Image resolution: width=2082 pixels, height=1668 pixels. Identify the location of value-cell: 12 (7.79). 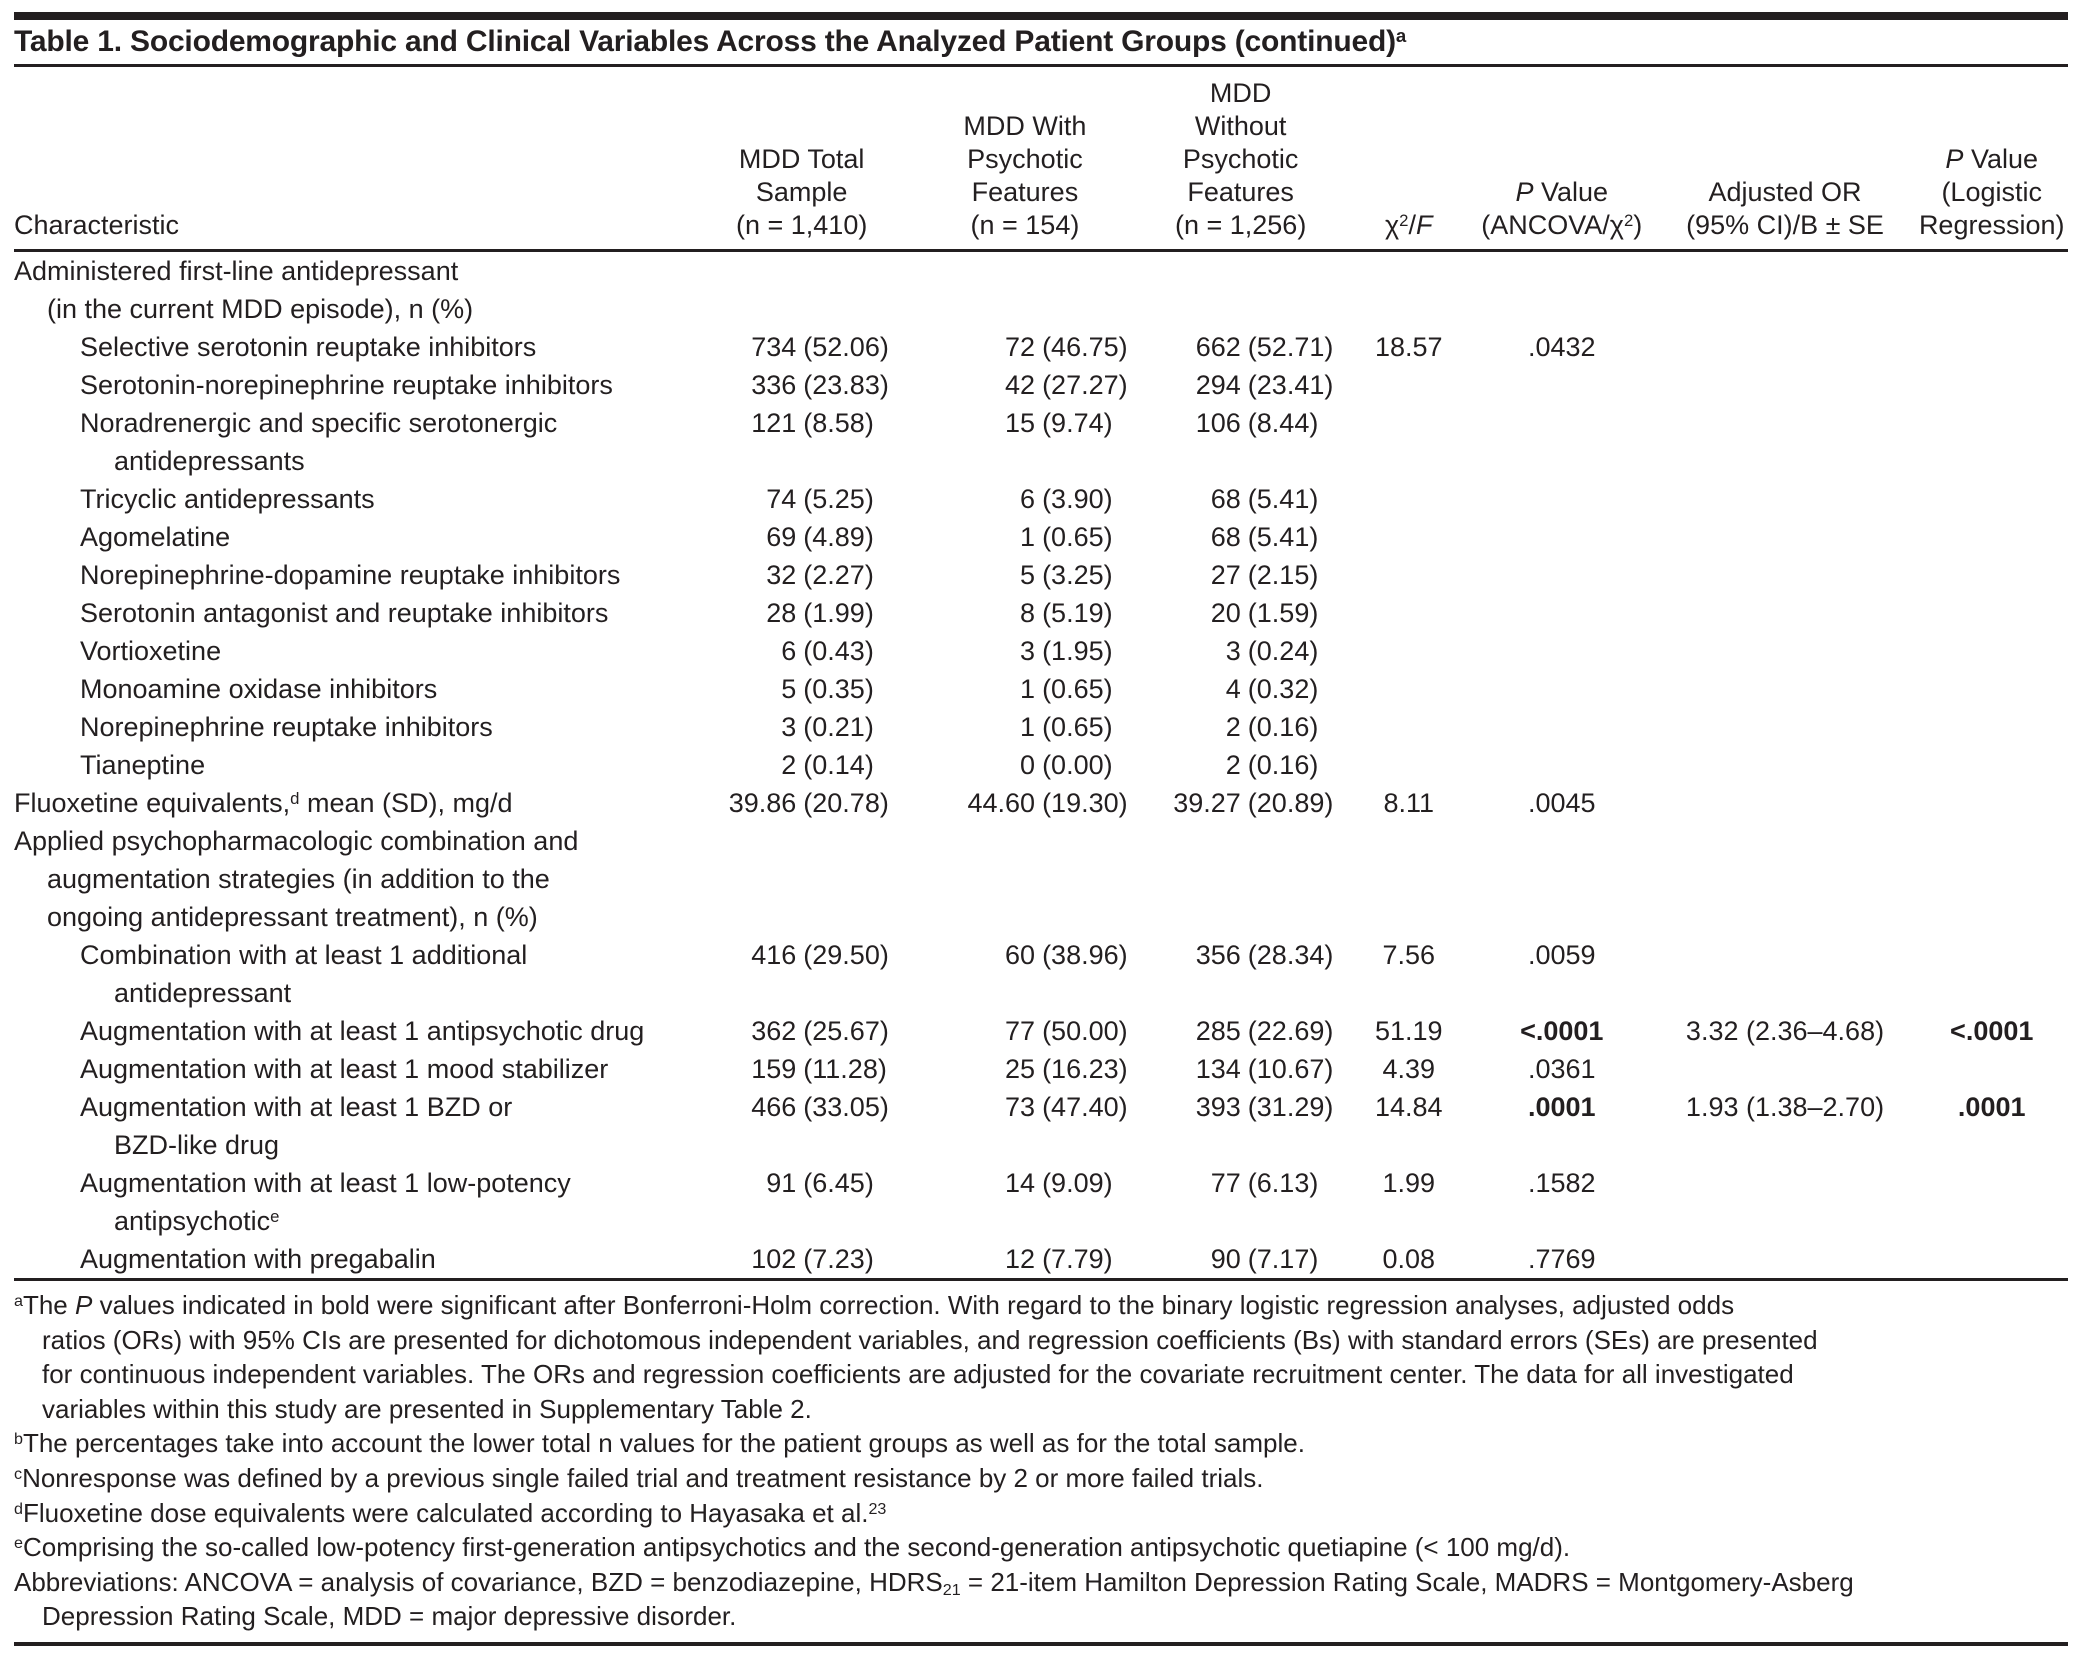
(1025, 1259).